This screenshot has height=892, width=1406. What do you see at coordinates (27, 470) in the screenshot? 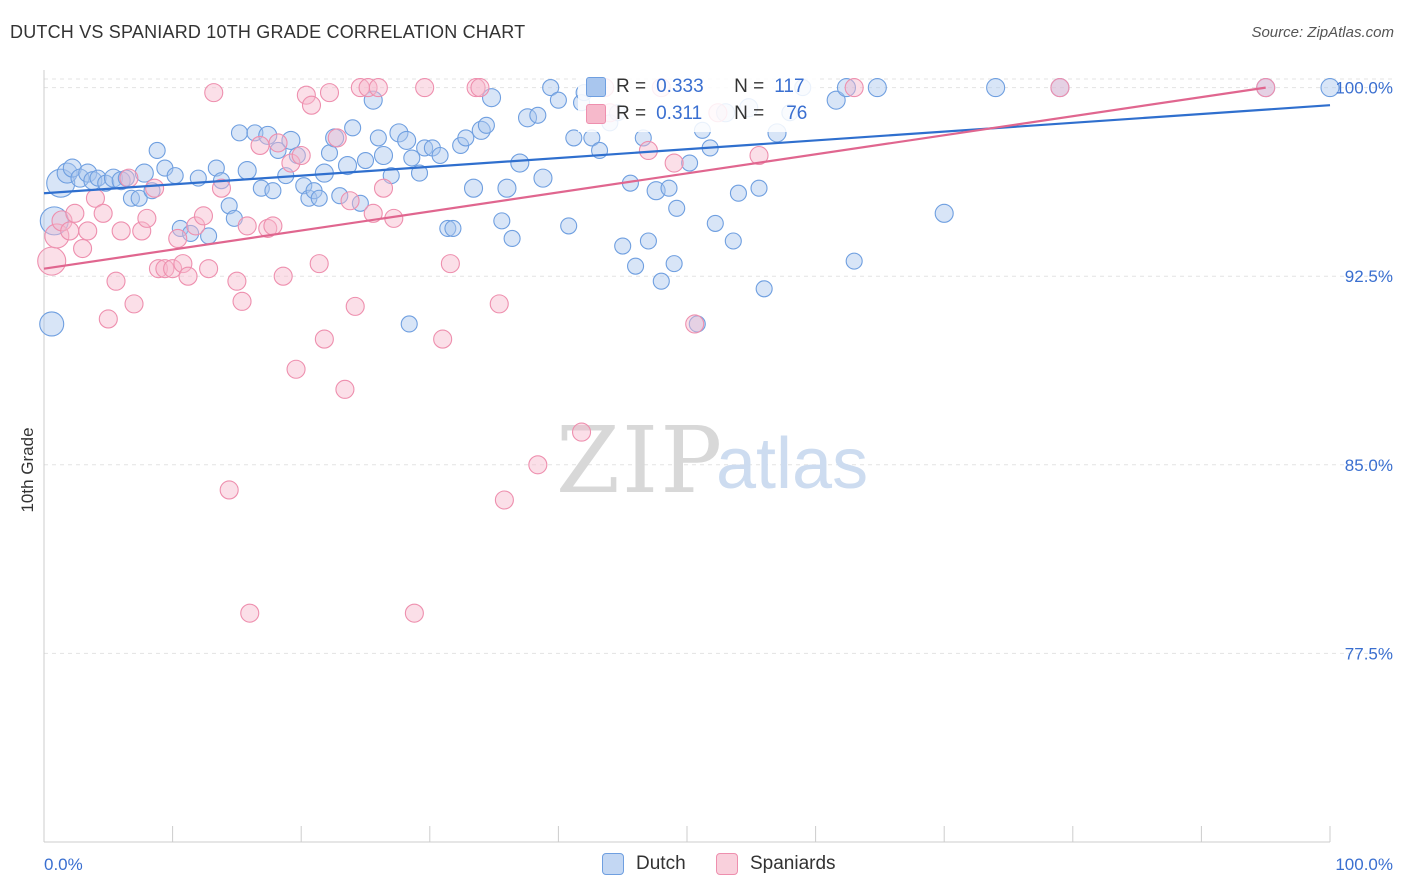
I see `y-axis-label: 10th Grade` at bounding box center [27, 470].